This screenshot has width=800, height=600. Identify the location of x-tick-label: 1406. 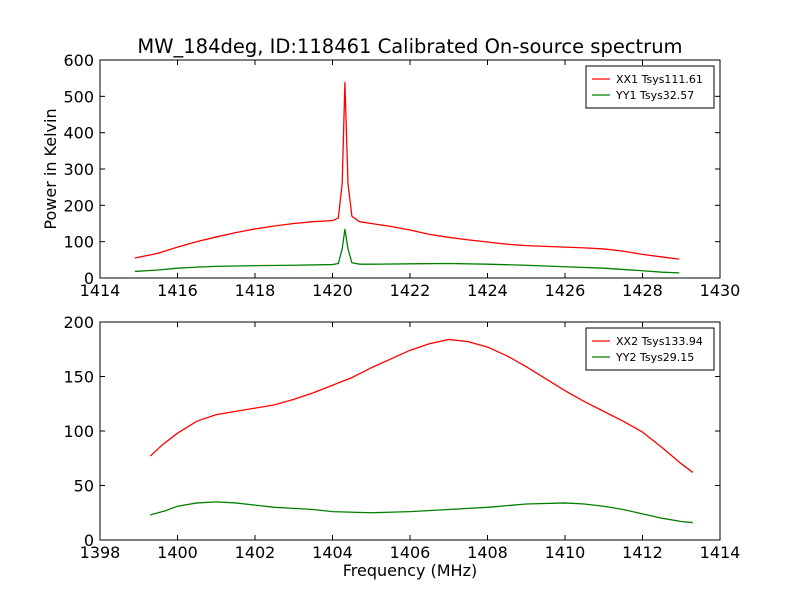
(410, 552).